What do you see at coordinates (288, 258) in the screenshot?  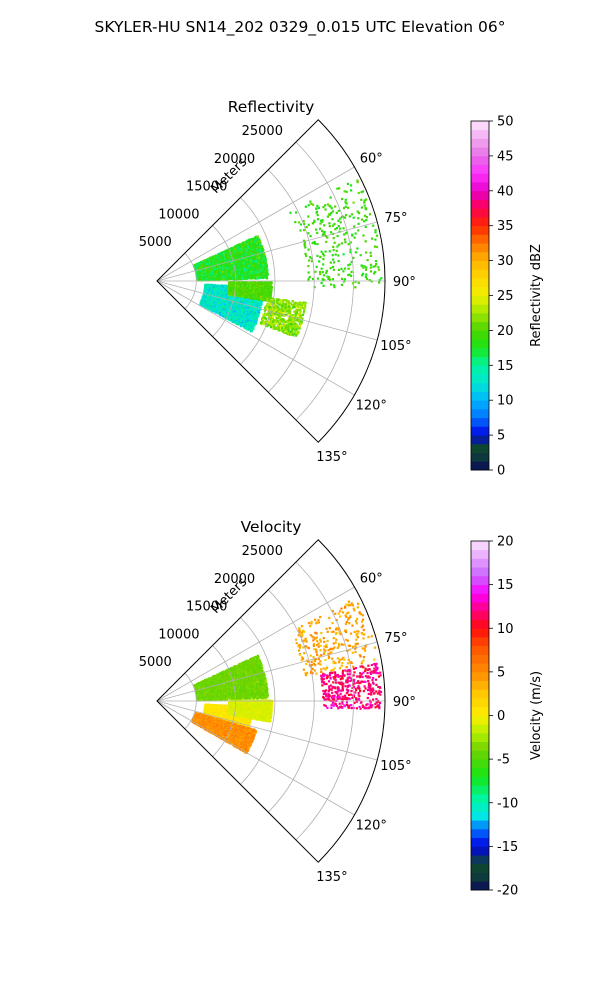 I see `echo-field` at bounding box center [288, 258].